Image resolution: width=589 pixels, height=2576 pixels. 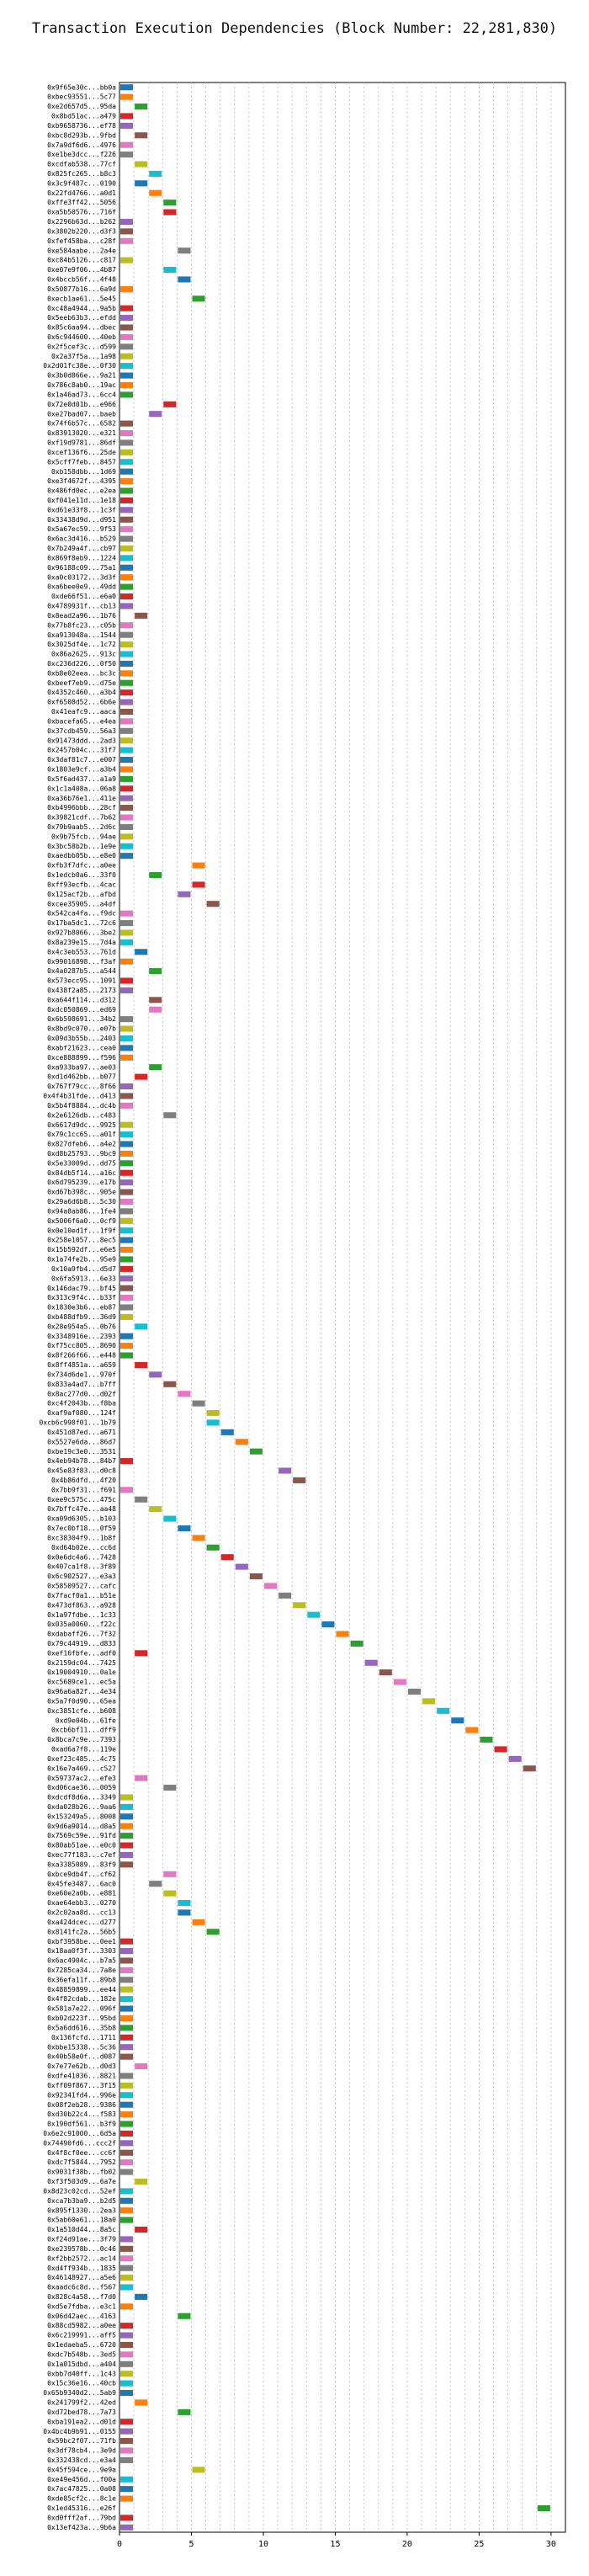 What do you see at coordinates (79, 2143) in the screenshot?
I see `y-tick-label: 0x74490fd6...ccc2f` at bounding box center [79, 2143].